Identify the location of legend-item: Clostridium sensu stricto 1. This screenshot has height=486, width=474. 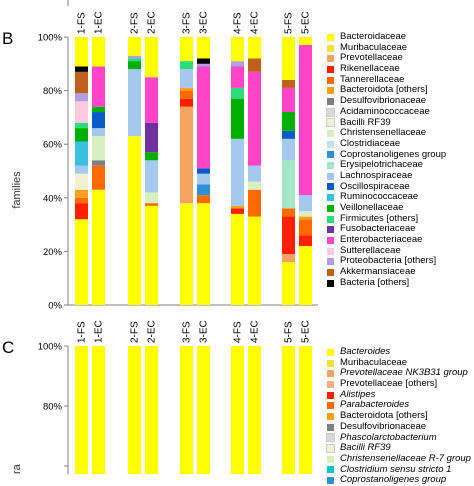
(399, 470).